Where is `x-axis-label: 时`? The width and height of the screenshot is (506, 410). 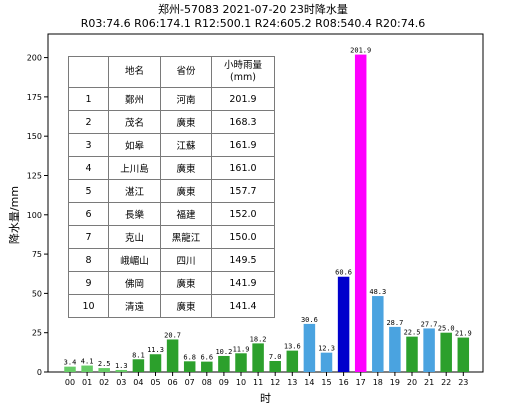 x-axis-label: 时 is located at coordinates (265, 398).